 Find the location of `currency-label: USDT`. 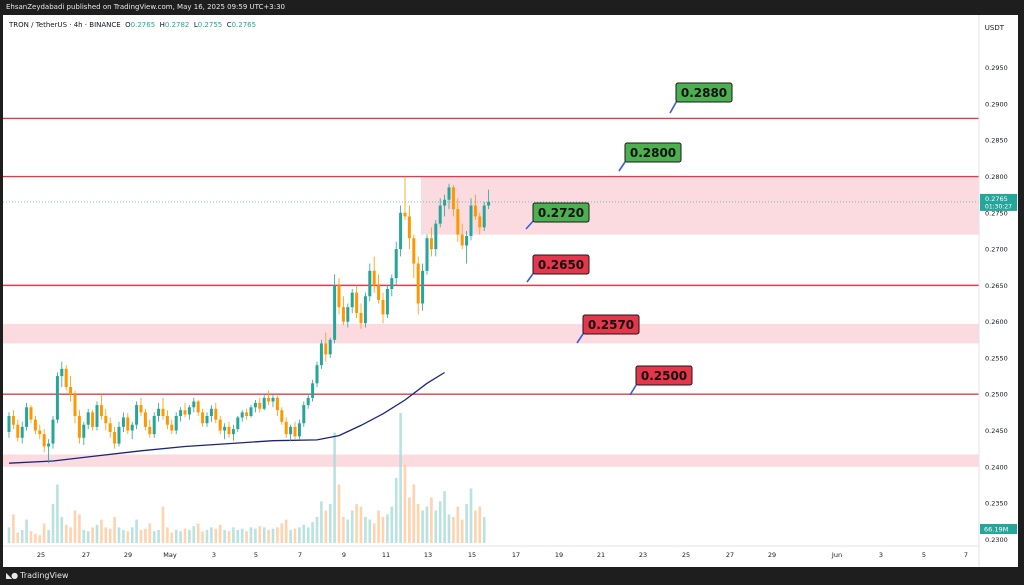

currency-label: USDT is located at coordinates (994, 28).